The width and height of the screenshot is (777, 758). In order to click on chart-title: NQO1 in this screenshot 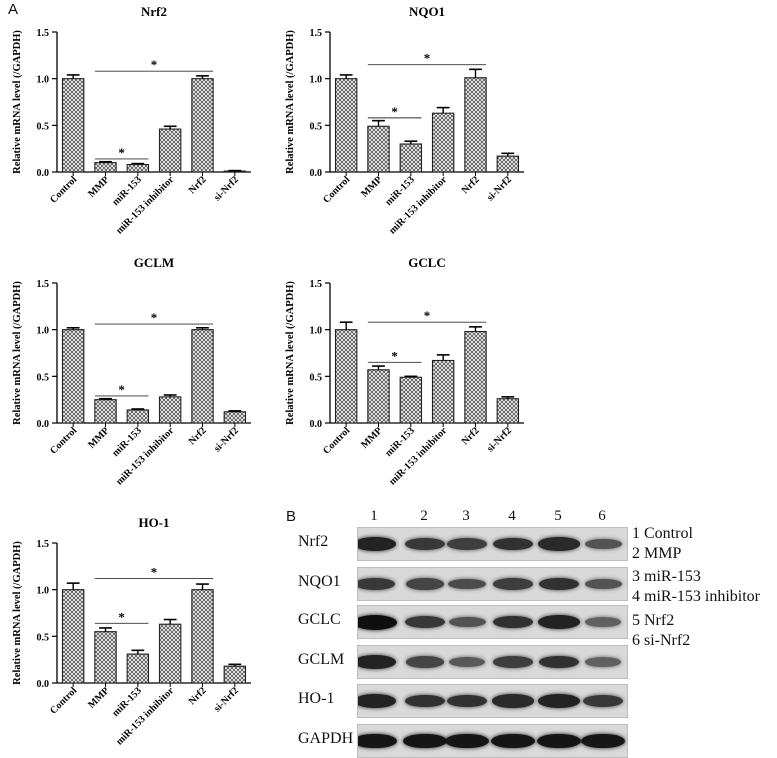, I will do `click(427, 11)`.